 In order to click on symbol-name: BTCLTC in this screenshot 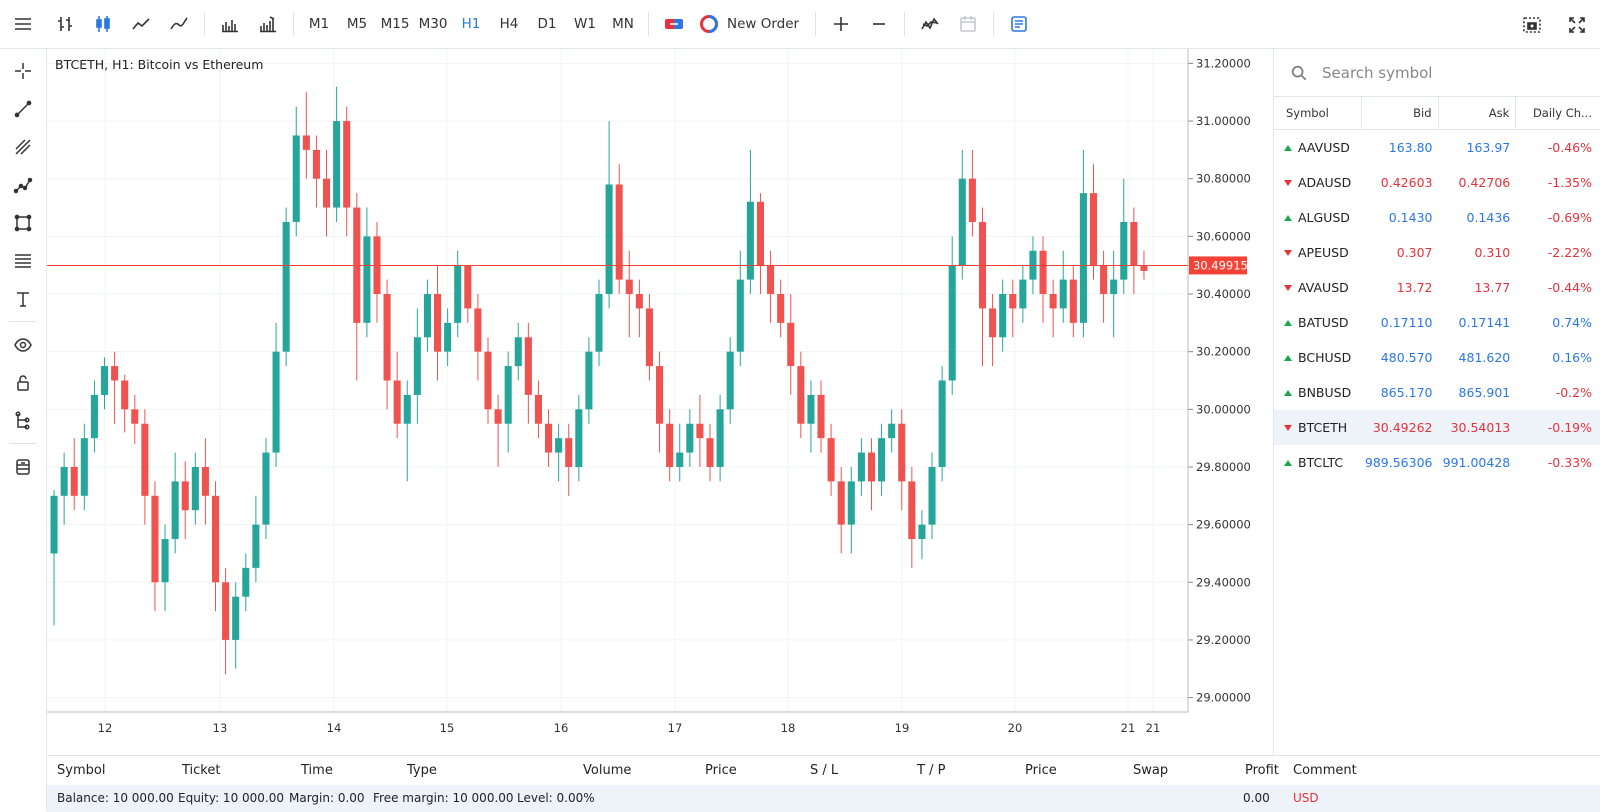, I will do `click(1321, 462)`.